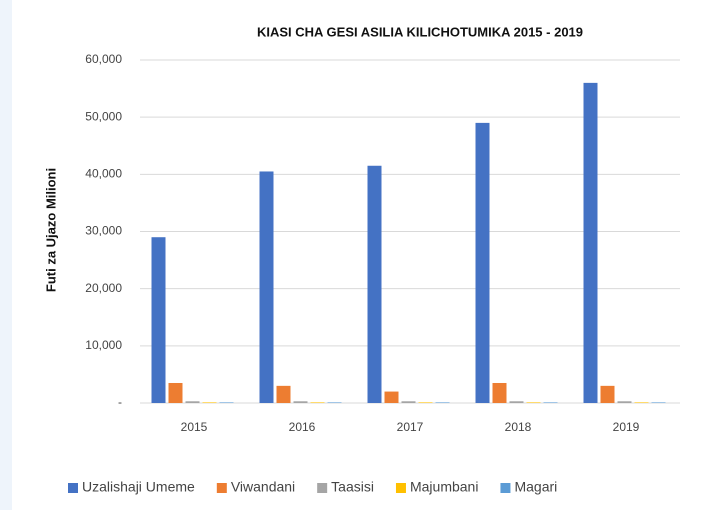  What do you see at coordinates (352, 487) in the screenshot?
I see `legend-label: Taasisi` at bounding box center [352, 487].